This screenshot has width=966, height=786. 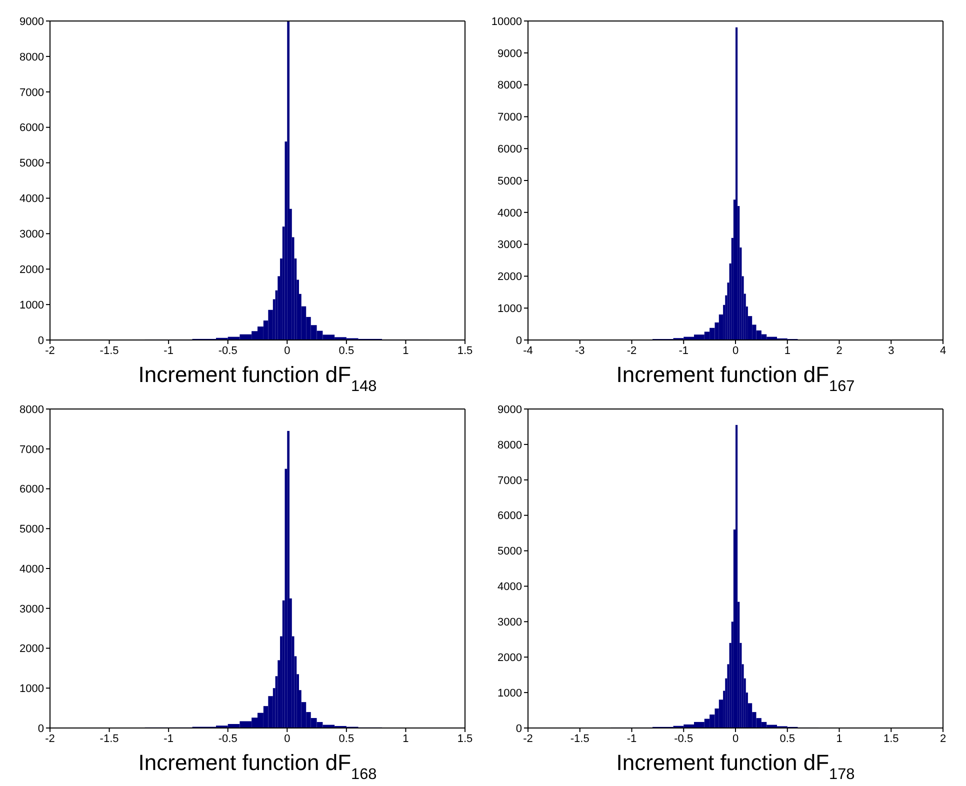 What do you see at coordinates (735, 766) in the screenshot?
I see `x-axis-title: Increment function dF$_{178}$` at bounding box center [735, 766].